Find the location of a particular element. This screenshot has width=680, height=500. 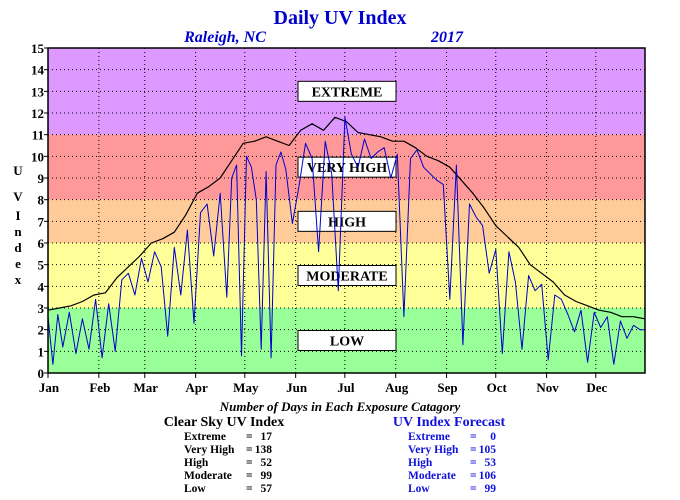

category-label: LOW is located at coordinates (347, 342).